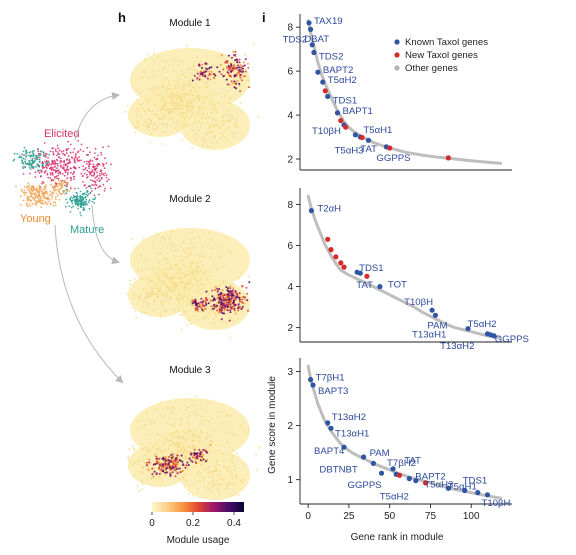 The image size is (576, 555). I want to click on legend-label-known: Known Taxol genes, so click(446, 42).